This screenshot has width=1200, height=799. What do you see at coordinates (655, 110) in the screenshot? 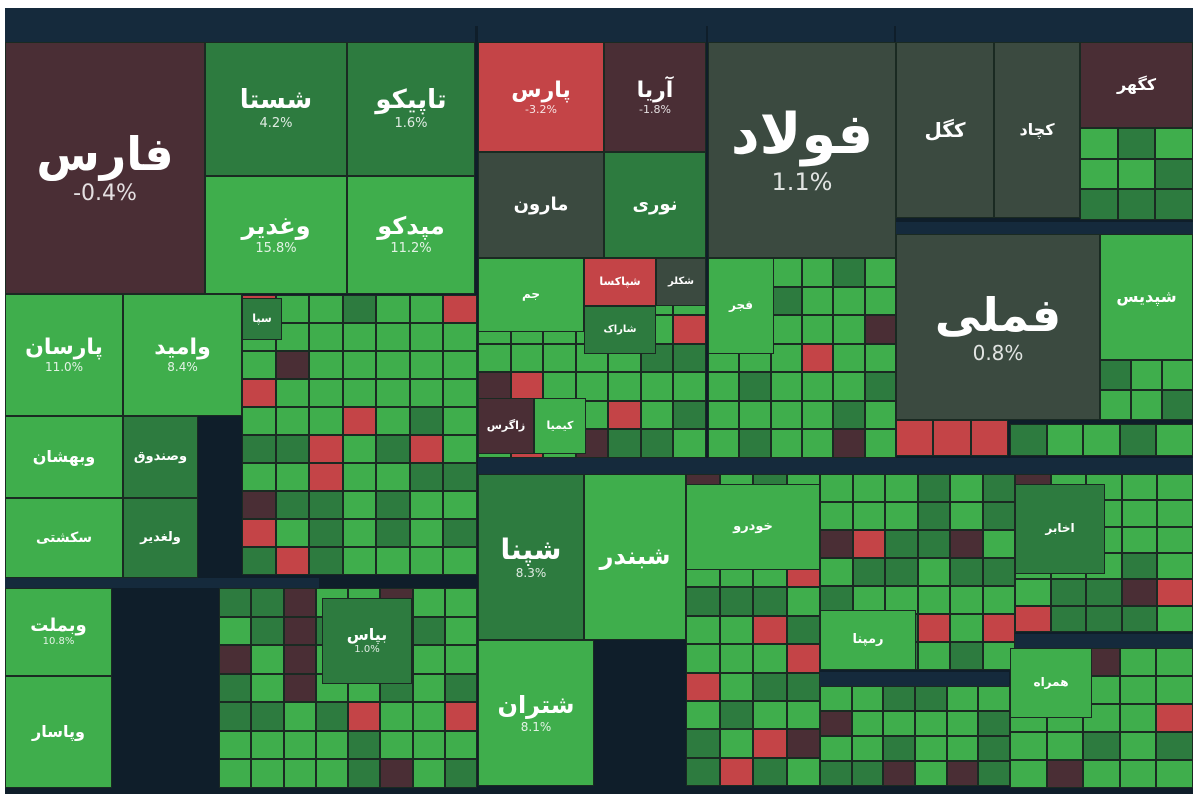
I see `stock-change: -1.8%` at bounding box center [655, 110].